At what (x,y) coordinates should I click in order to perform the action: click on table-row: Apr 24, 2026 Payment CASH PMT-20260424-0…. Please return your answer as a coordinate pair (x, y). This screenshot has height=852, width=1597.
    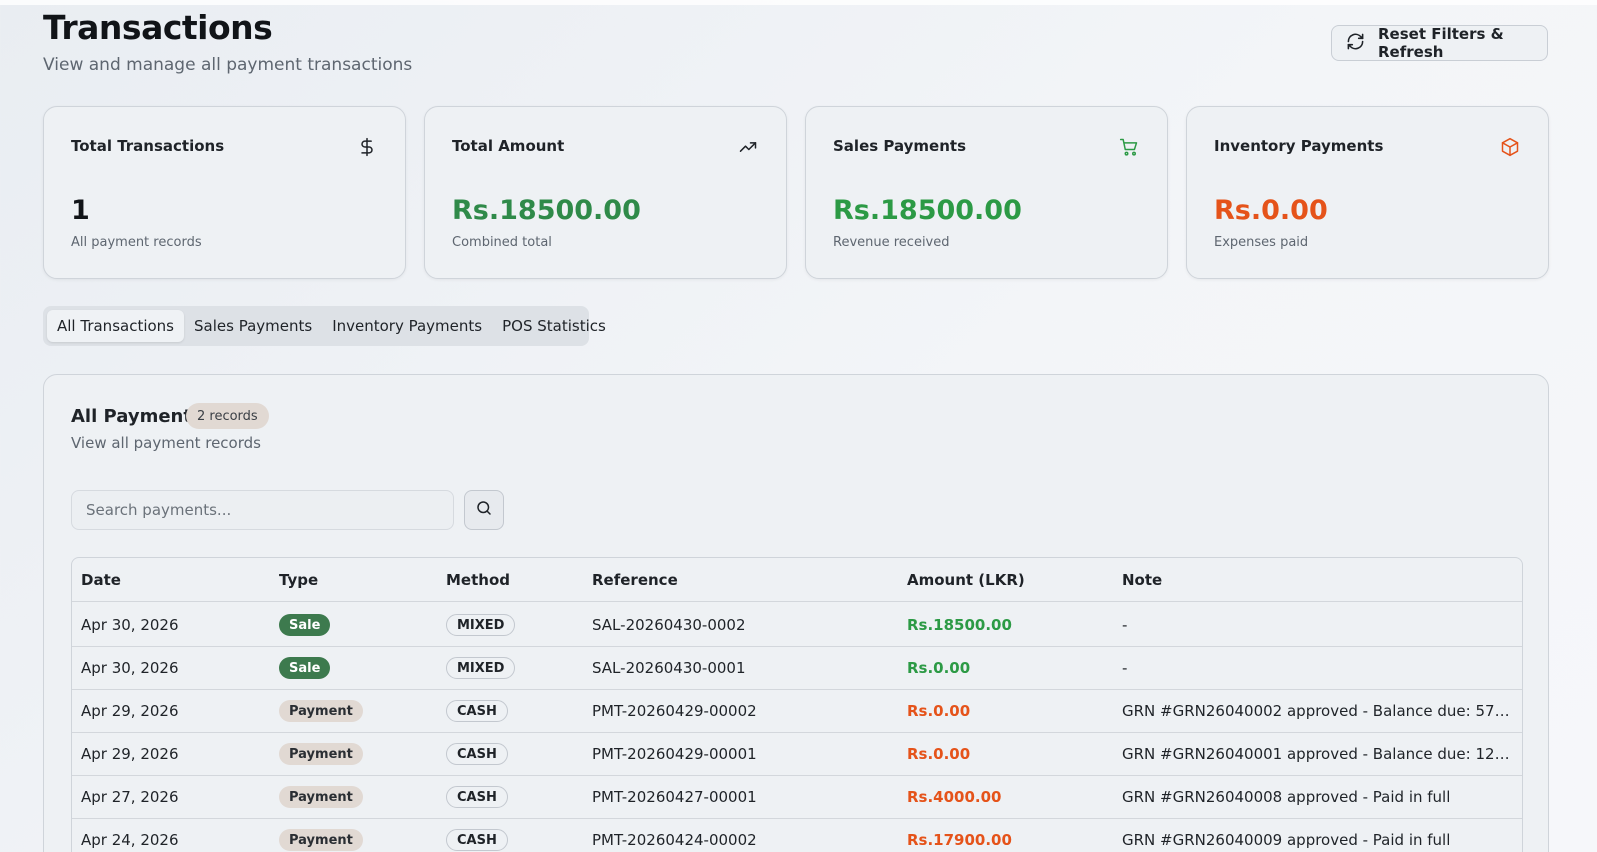
    Looking at the image, I should click on (797, 835).